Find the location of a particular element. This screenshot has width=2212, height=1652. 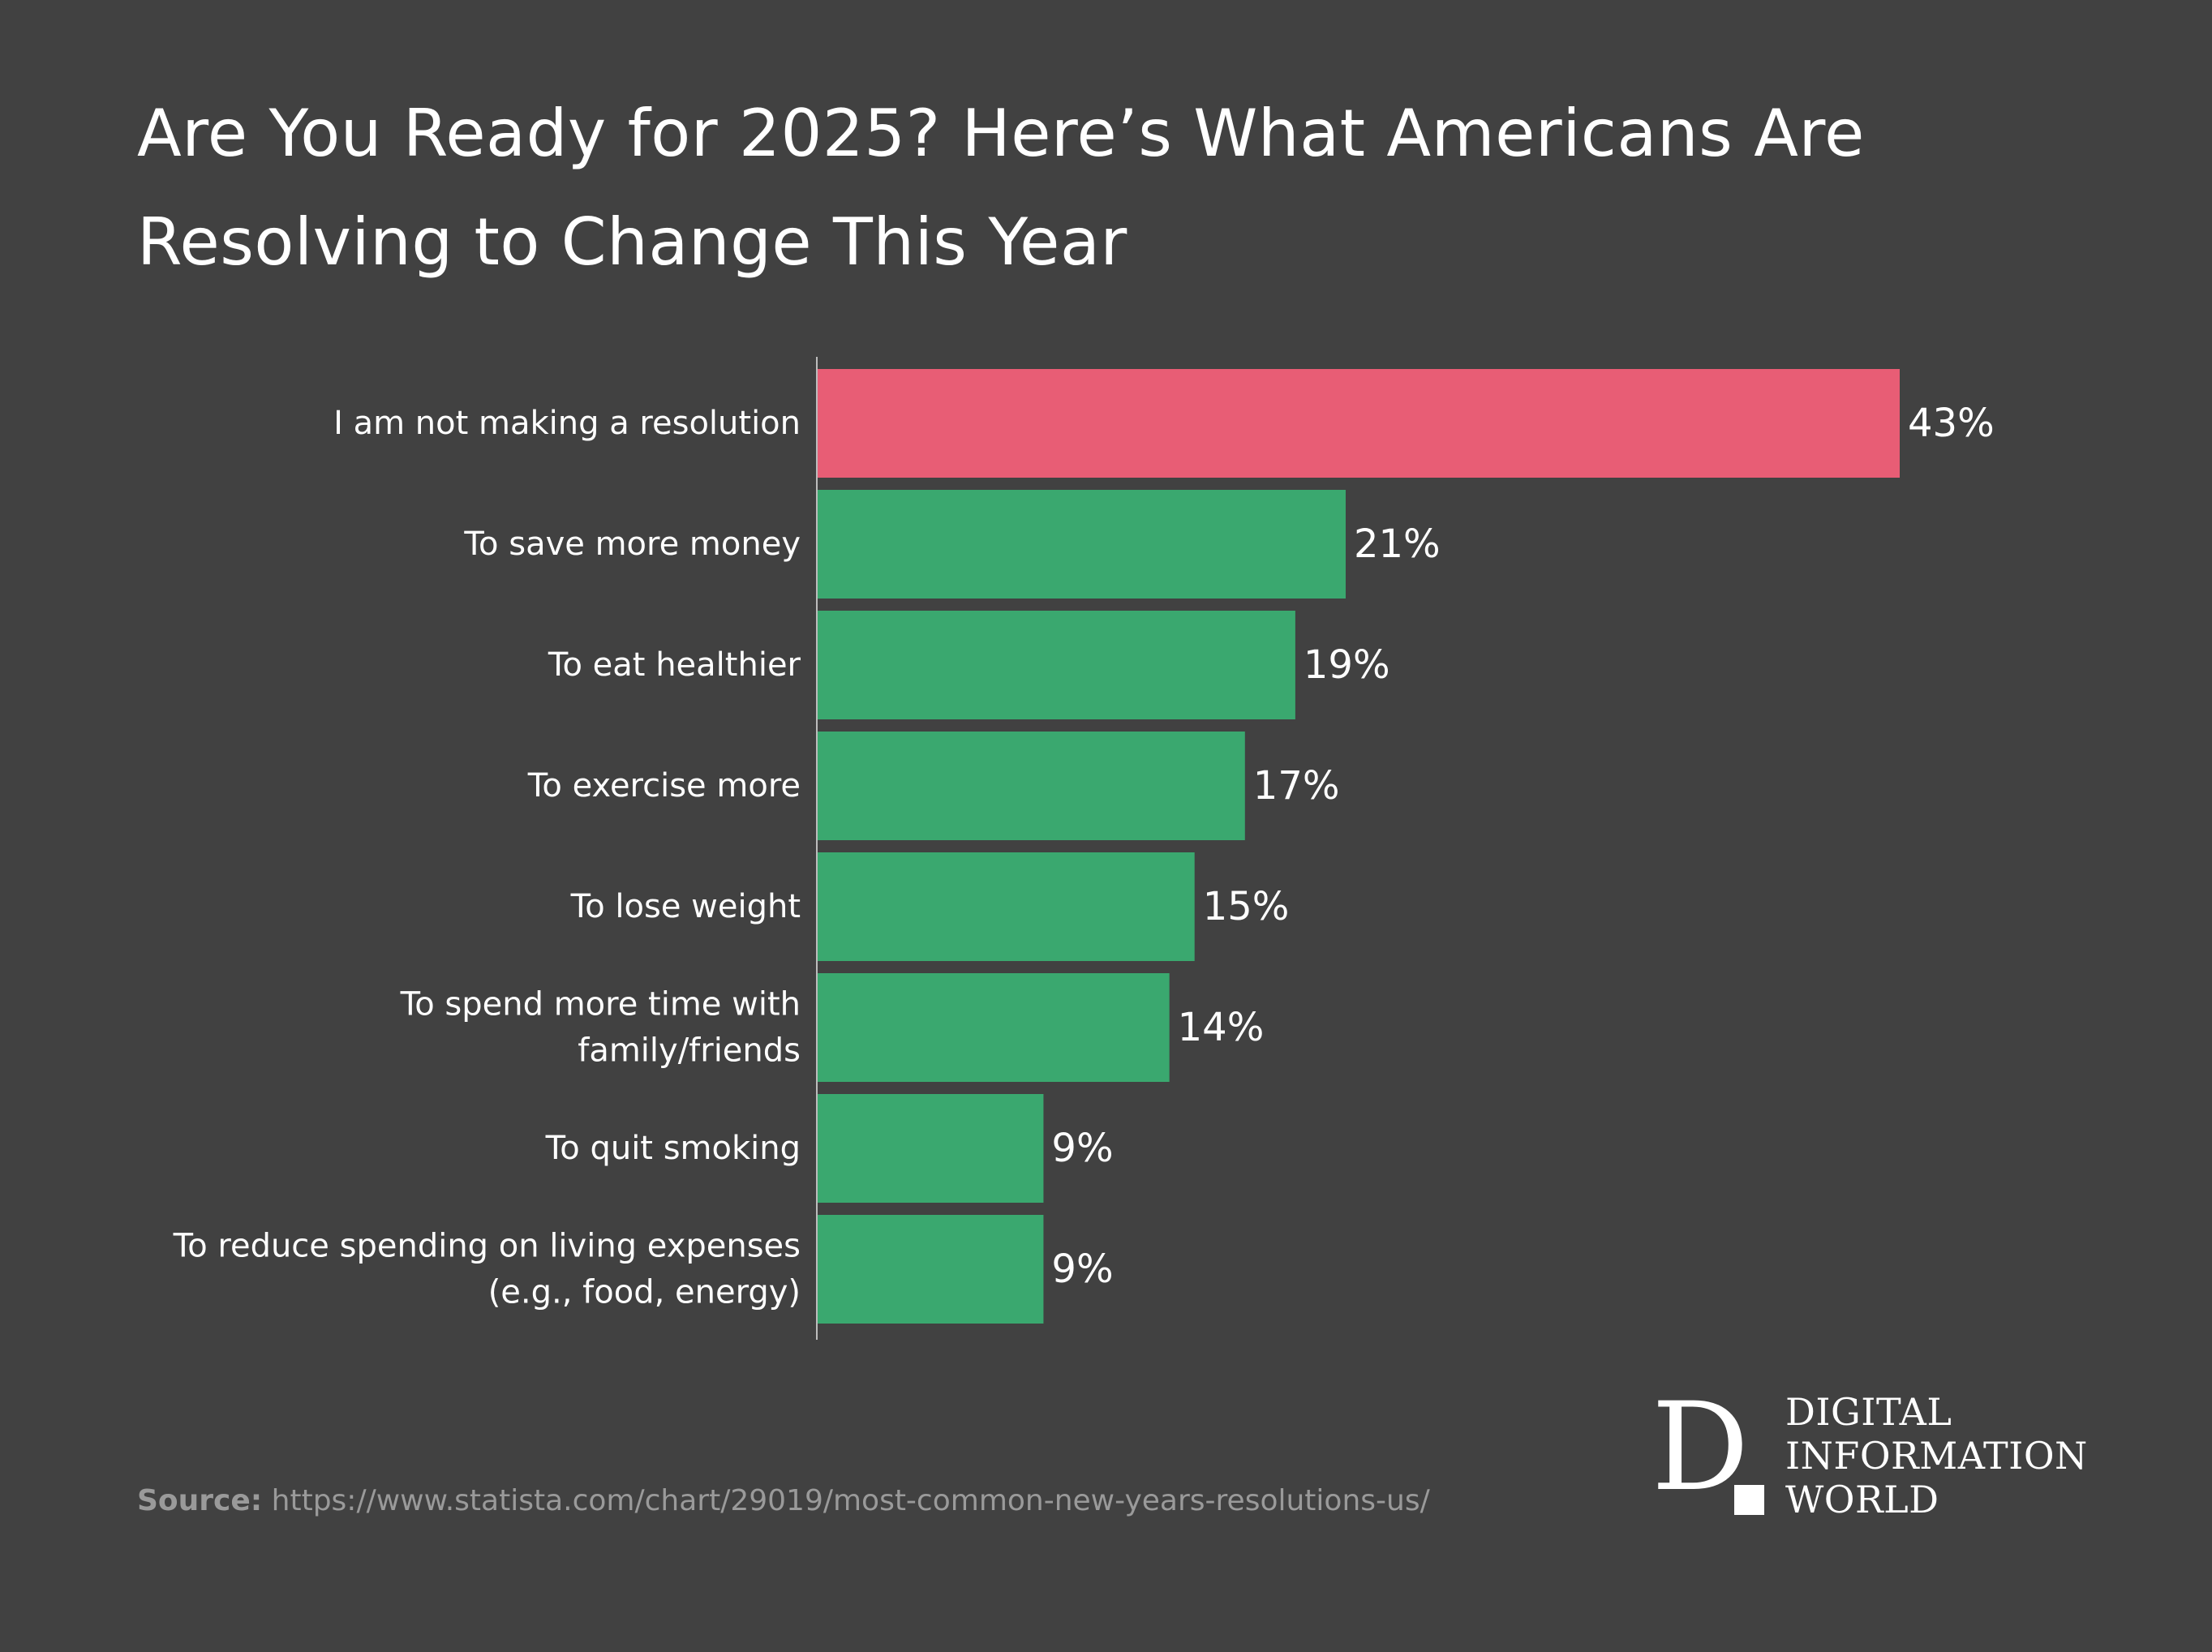

value-label-7: 9% is located at coordinates (1082, 1149).